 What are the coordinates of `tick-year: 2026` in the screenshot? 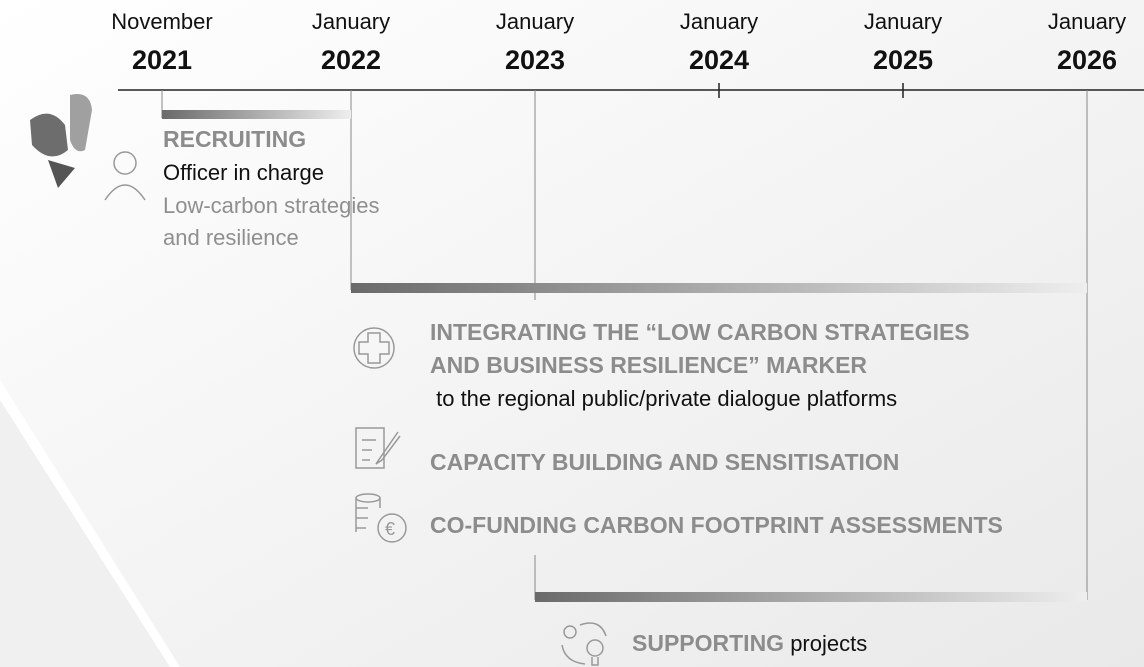 It's located at (1087, 60).